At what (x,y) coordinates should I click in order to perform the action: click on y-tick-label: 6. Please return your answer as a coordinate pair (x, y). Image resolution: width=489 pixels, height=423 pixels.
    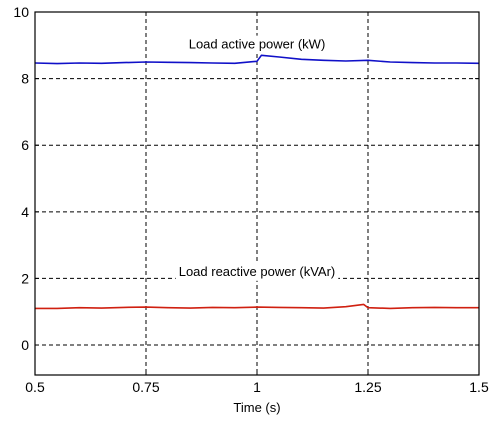
    Looking at the image, I should click on (25, 145).